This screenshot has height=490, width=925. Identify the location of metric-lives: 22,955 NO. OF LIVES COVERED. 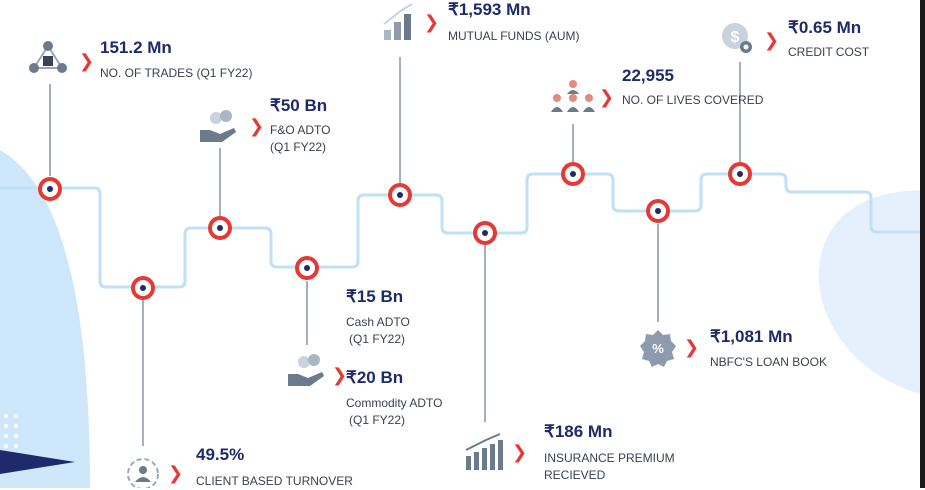
(692, 87).